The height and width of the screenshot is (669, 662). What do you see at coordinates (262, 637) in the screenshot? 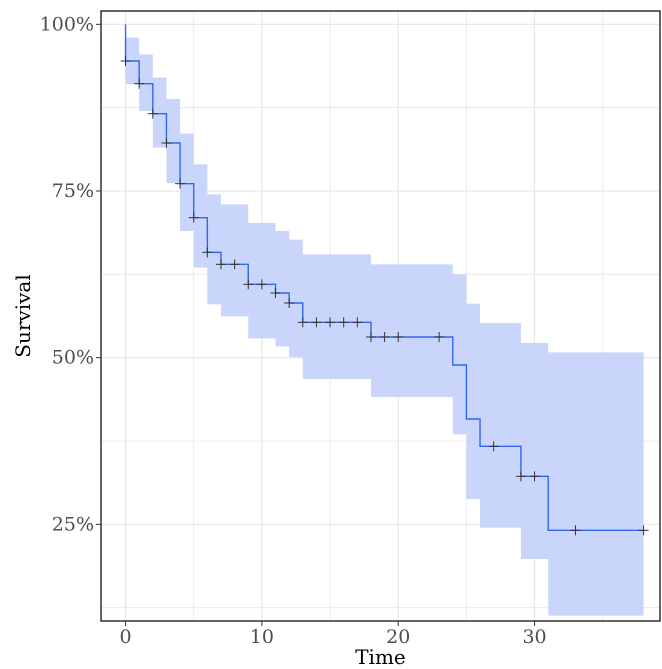
I see `x-tick-label: 10` at bounding box center [262, 637].